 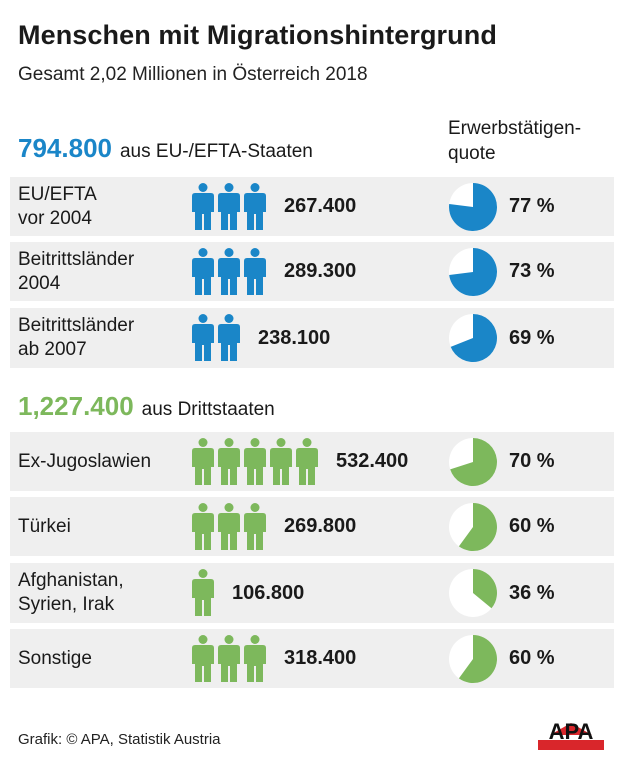 What do you see at coordinates (216, 151) in the screenshot?
I see `group-label-eu: aus EU-/EFTA-Staaten` at bounding box center [216, 151].